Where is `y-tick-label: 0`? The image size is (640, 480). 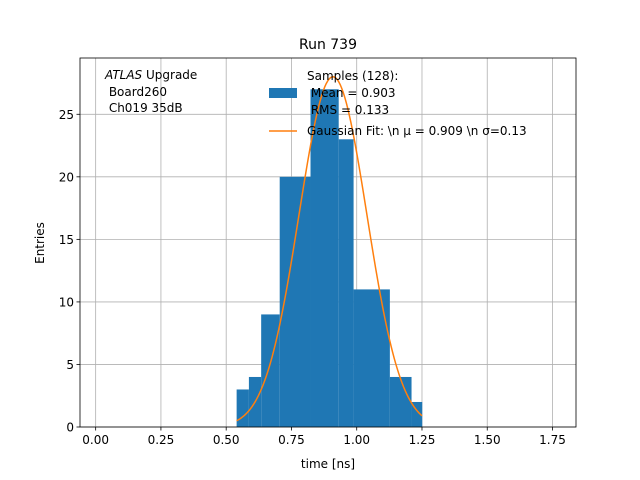
y-tick-label: 0 is located at coordinates (70, 428).